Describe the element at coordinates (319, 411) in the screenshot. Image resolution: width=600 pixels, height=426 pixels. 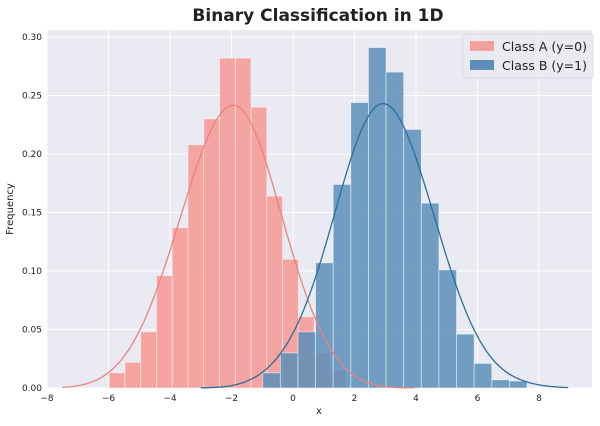
I see `x-axis-label: x` at that location.